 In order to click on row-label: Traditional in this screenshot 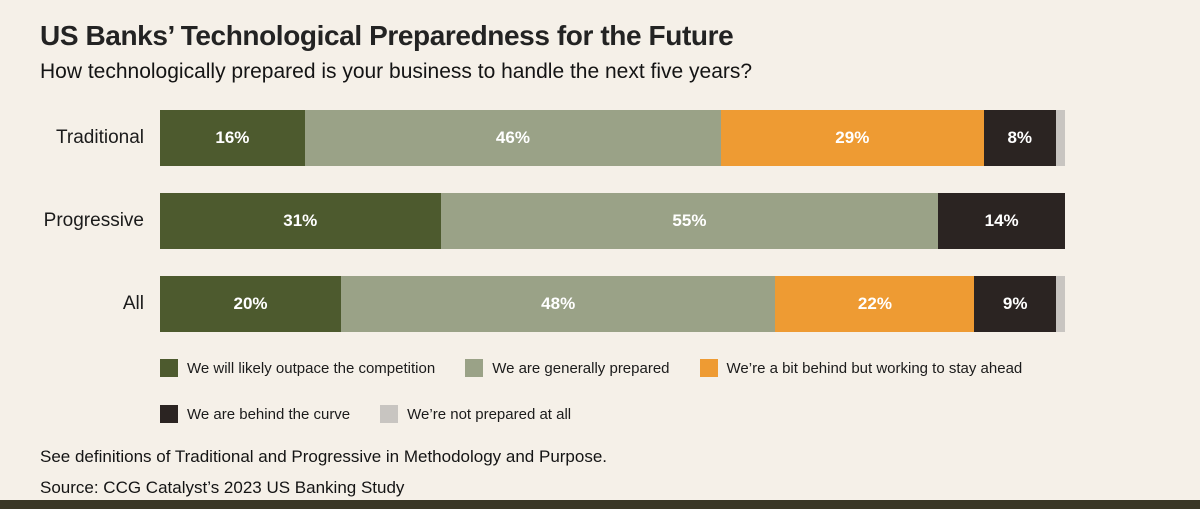, I will do `click(99, 137)`.